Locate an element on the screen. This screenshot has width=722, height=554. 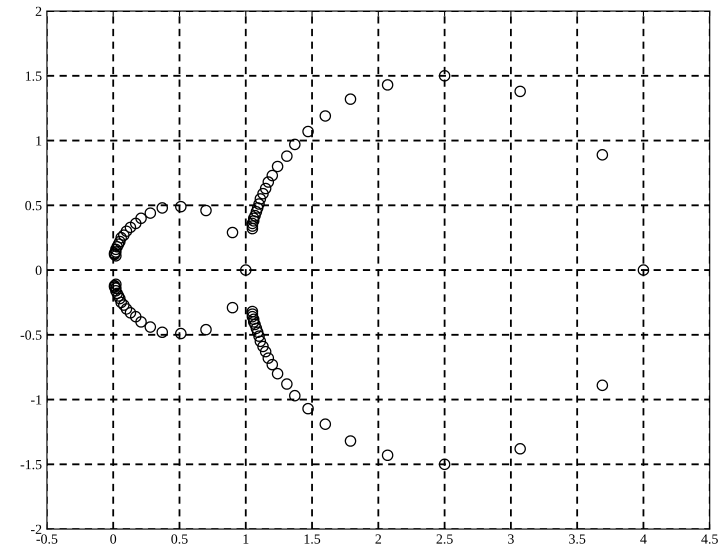
y-tick-label: 1.5 is located at coordinates (34, 76).